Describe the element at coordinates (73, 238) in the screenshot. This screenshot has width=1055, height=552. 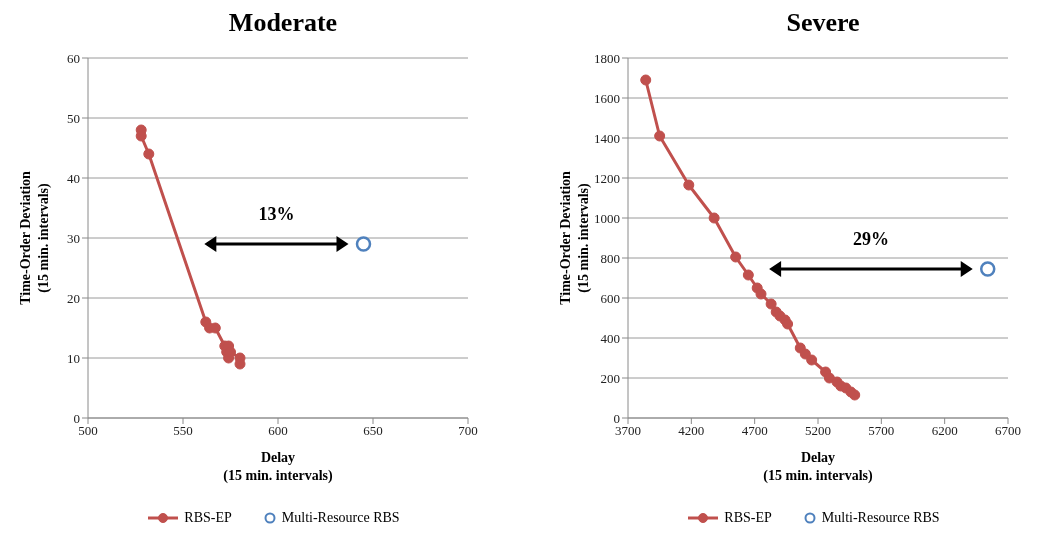
I see `y-tick-label: 30` at that location.